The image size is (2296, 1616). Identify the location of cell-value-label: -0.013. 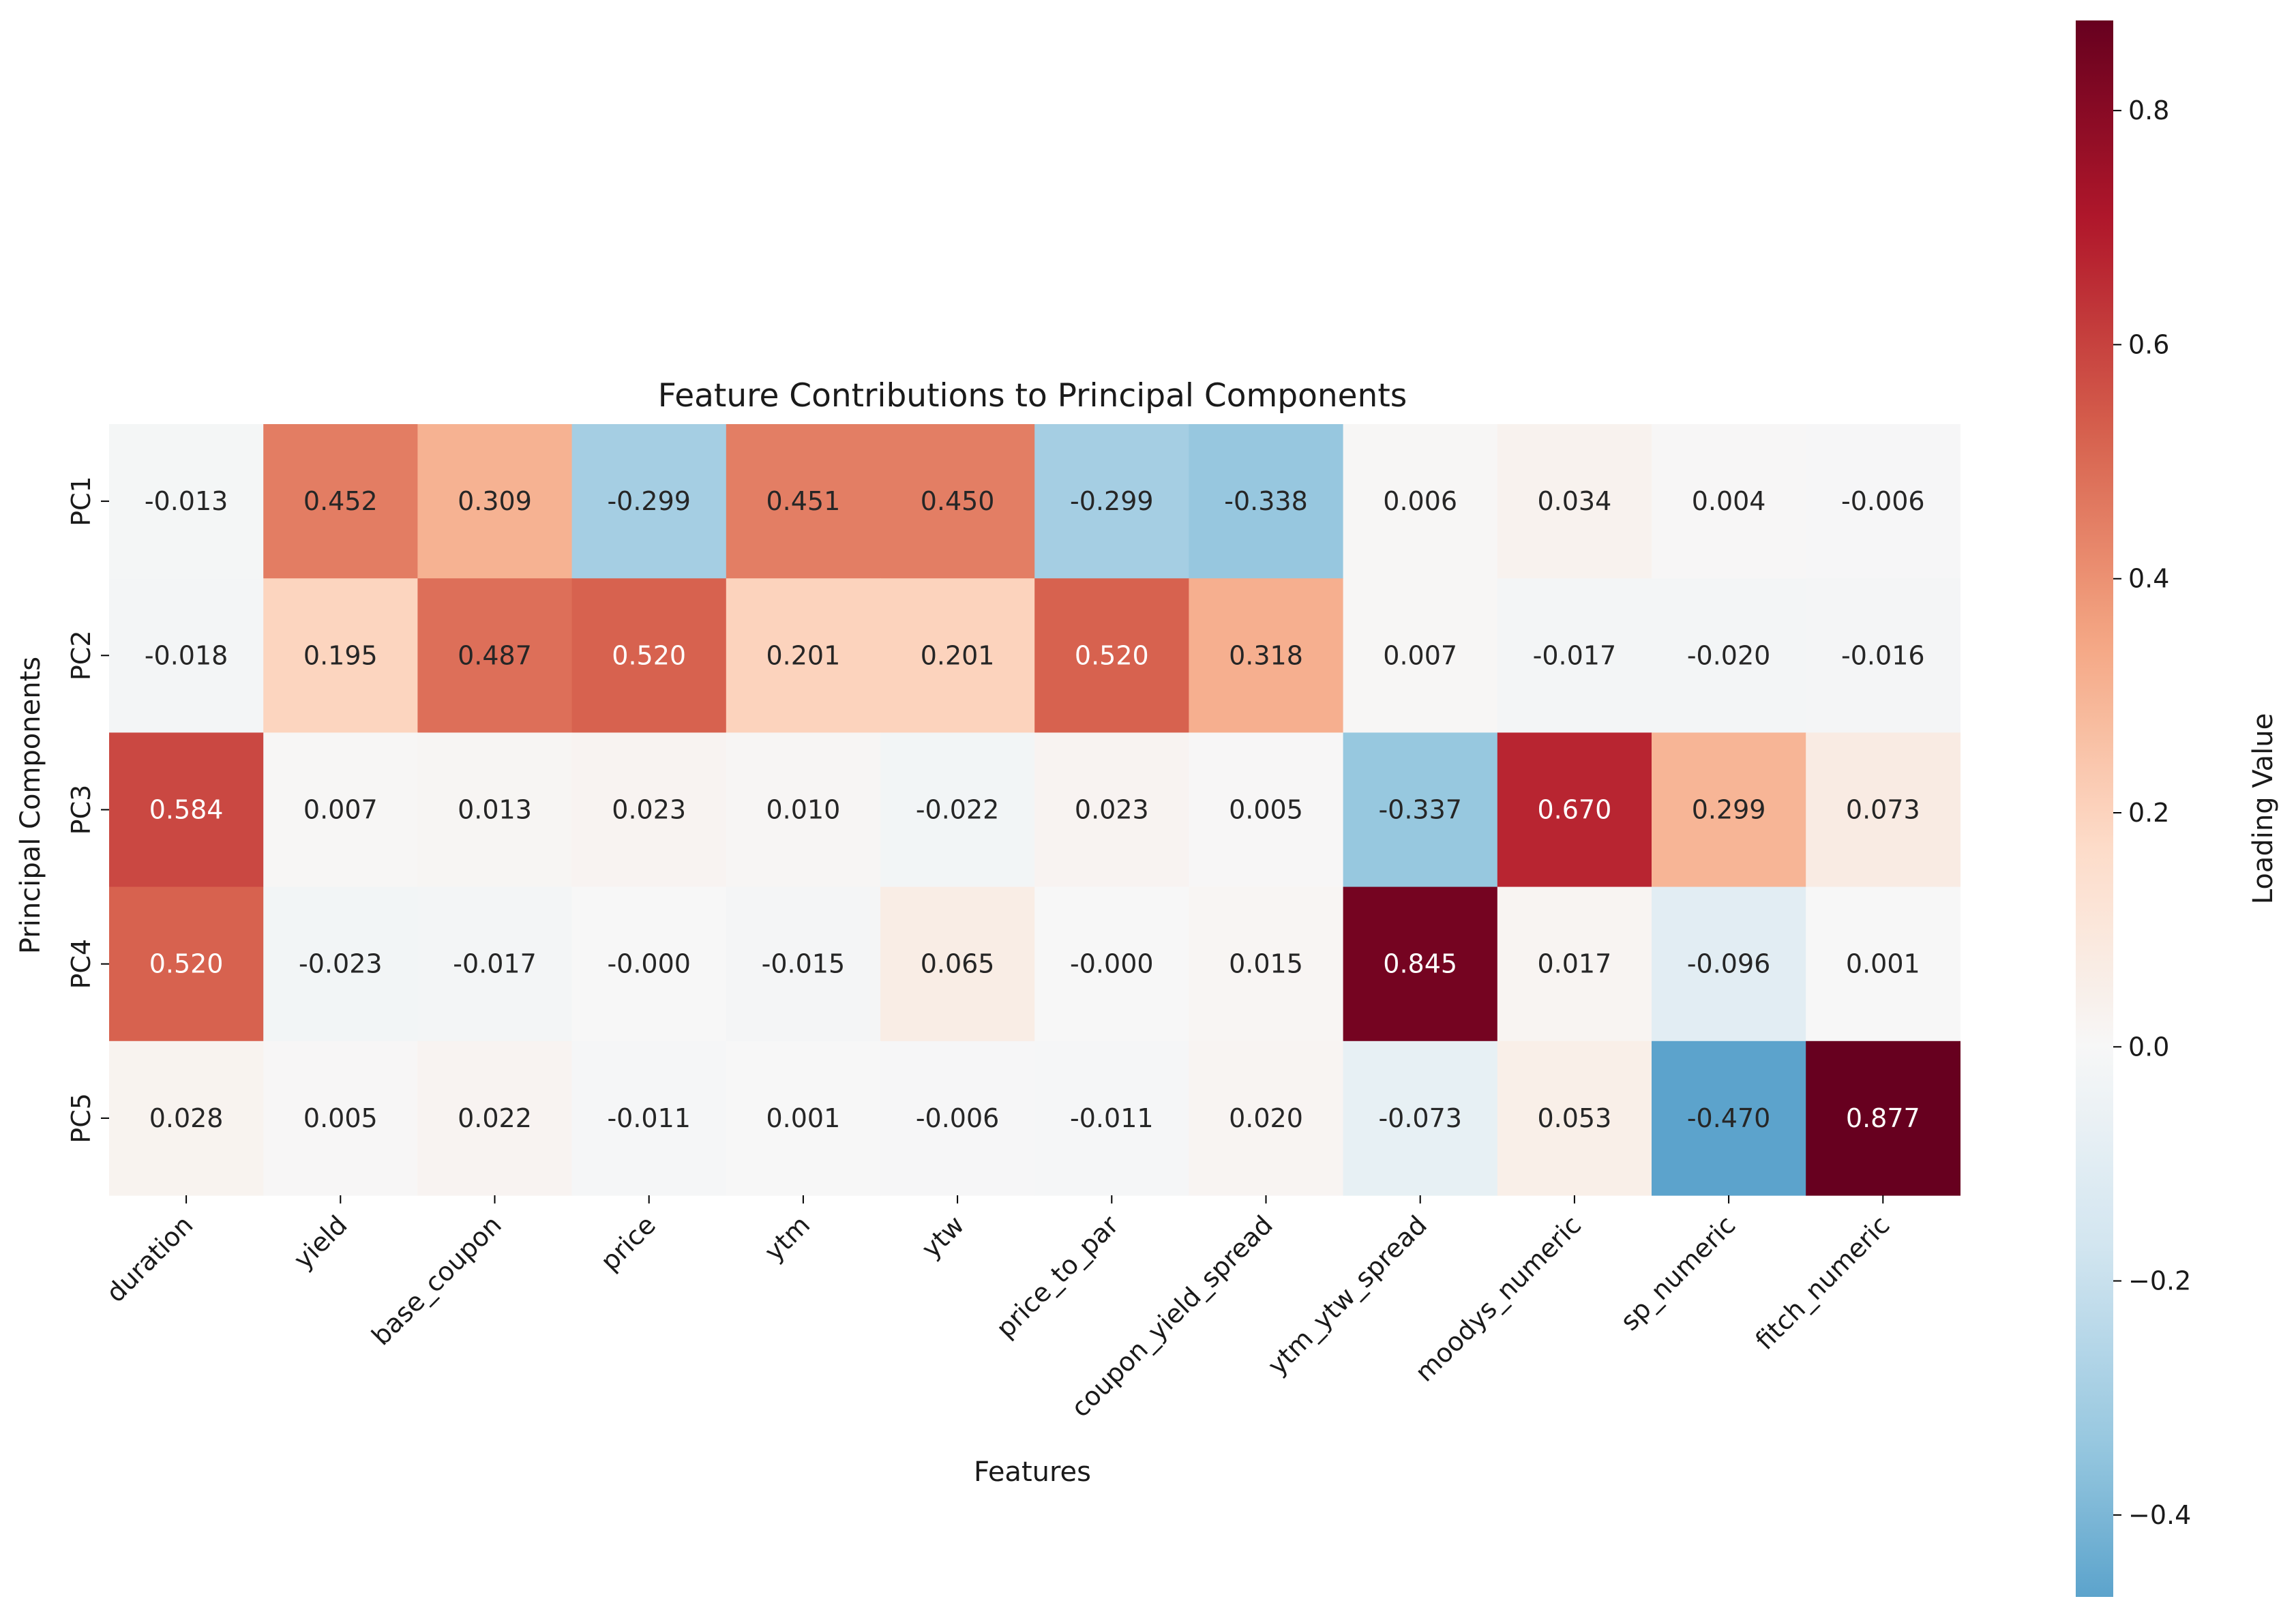
(186, 501).